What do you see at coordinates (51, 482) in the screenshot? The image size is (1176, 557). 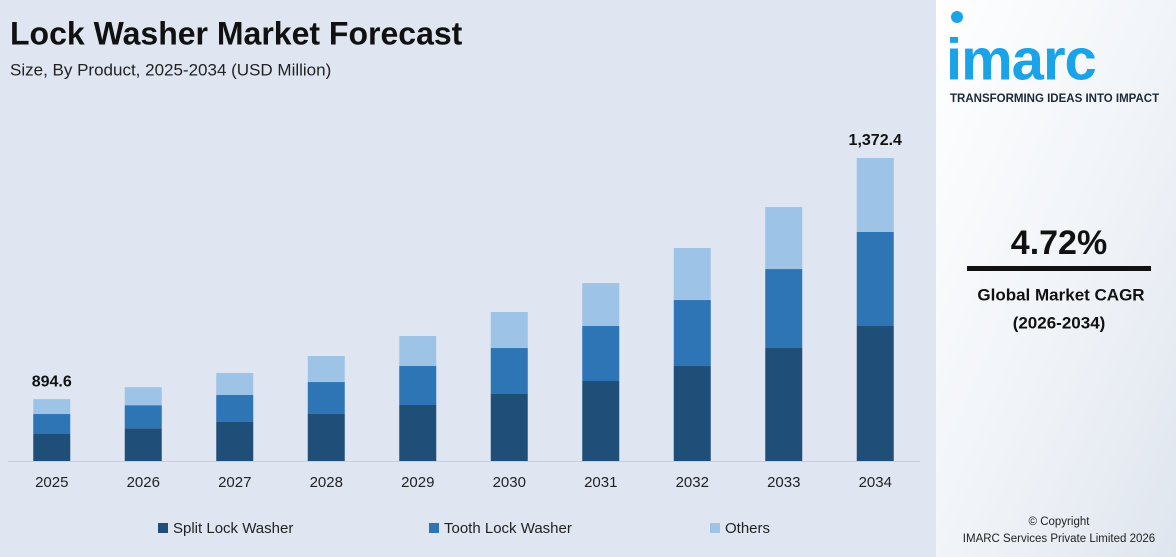 I see `x-tick-label: 2025` at bounding box center [51, 482].